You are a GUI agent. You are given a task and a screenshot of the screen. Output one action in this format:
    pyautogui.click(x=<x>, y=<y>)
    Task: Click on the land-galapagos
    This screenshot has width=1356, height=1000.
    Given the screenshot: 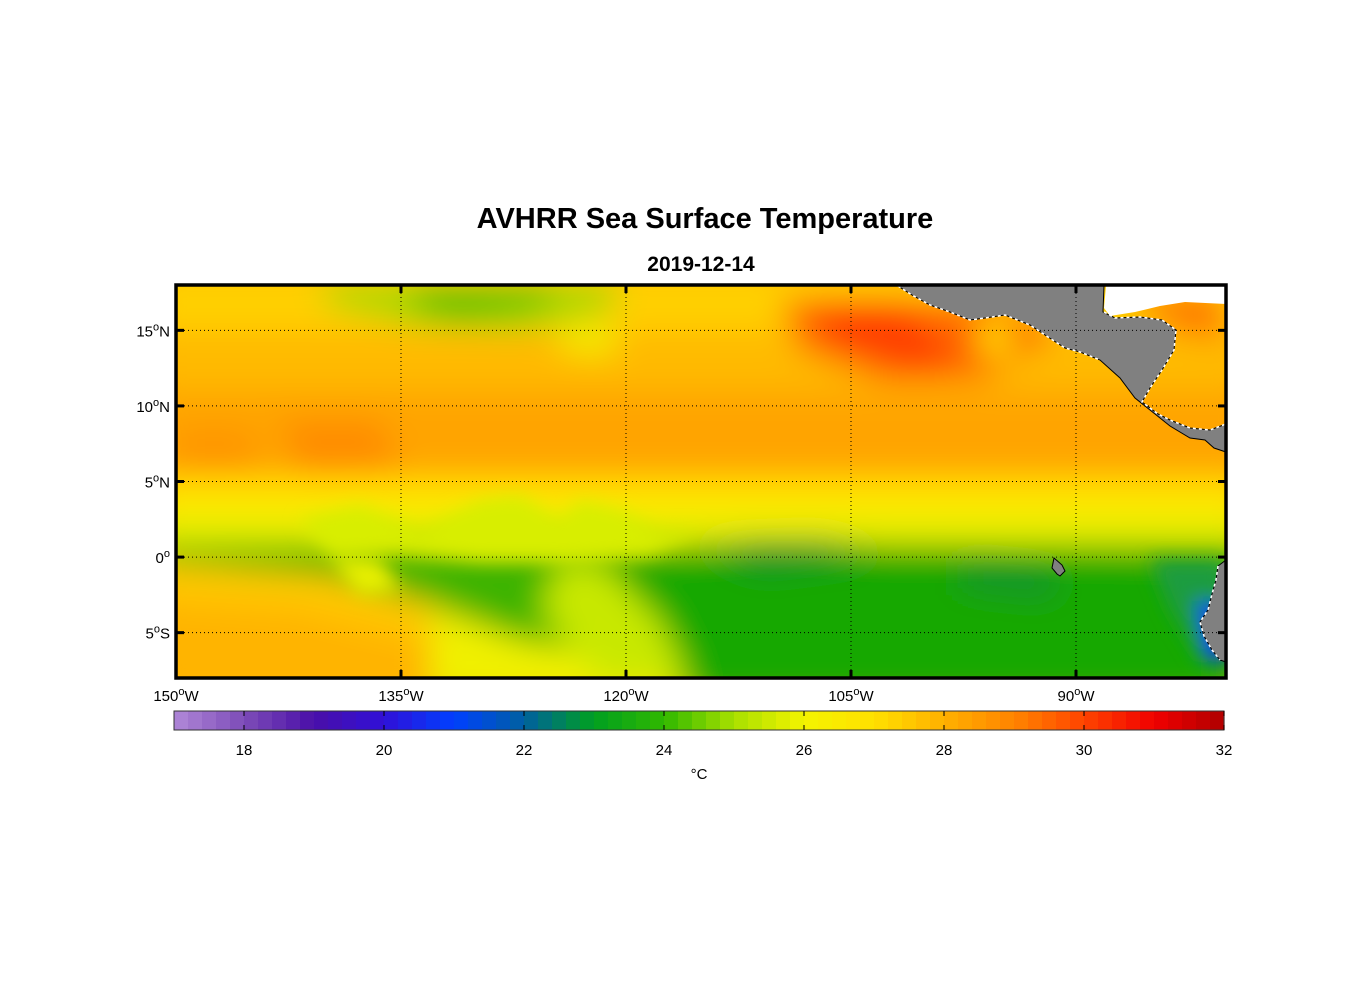 What is the action you would take?
    pyautogui.click(x=1058, y=567)
    